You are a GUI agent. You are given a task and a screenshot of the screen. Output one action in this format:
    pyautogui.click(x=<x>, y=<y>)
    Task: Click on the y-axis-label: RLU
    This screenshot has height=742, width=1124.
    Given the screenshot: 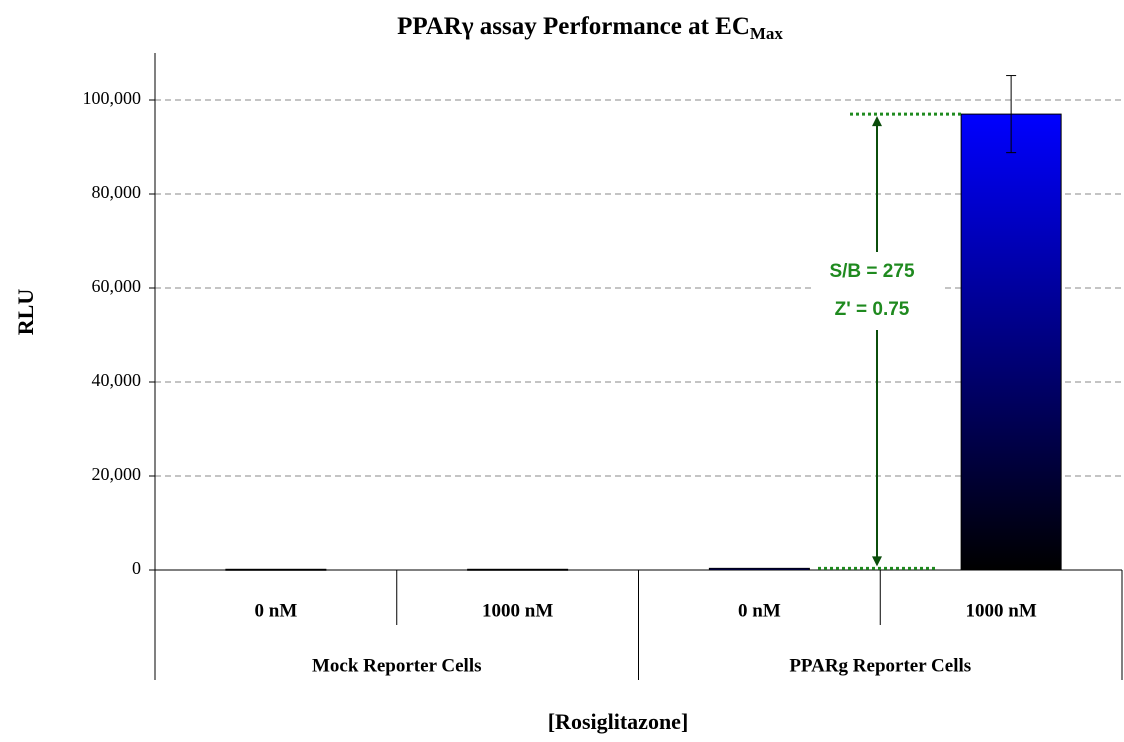 What is the action you would take?
    pyautogui.click(x=25, y=312)
    